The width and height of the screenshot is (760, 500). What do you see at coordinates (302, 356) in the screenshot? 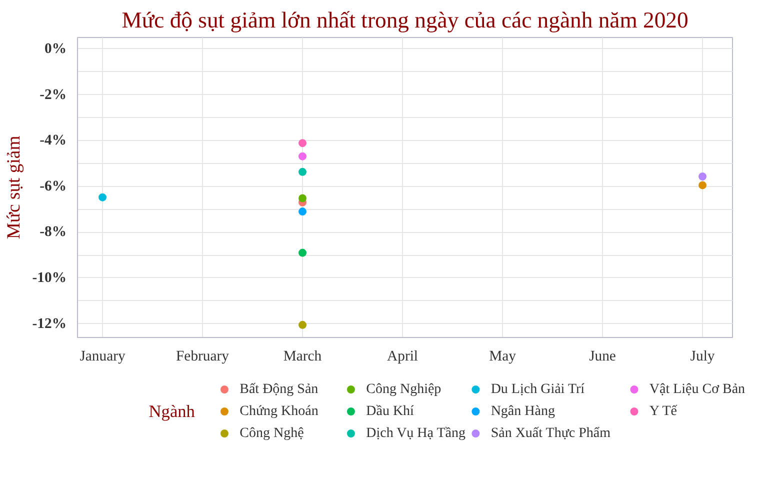
I see `x-tick-label: March` at bounding box center [302, 356].